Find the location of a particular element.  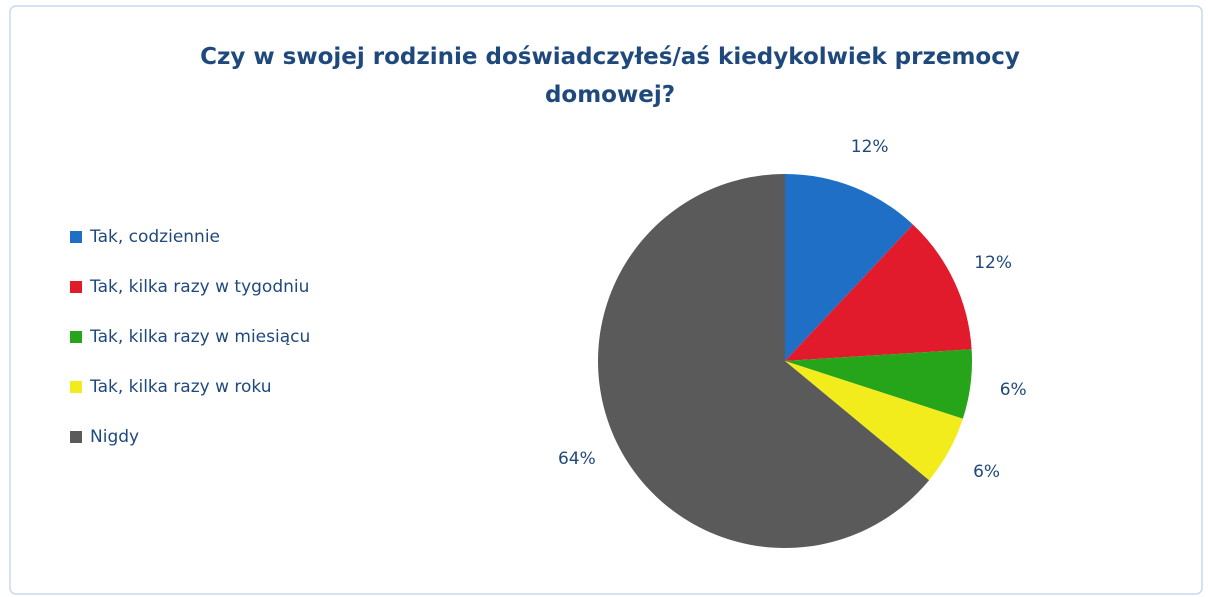

data-label: 64% is located at coordinates (577, 459).